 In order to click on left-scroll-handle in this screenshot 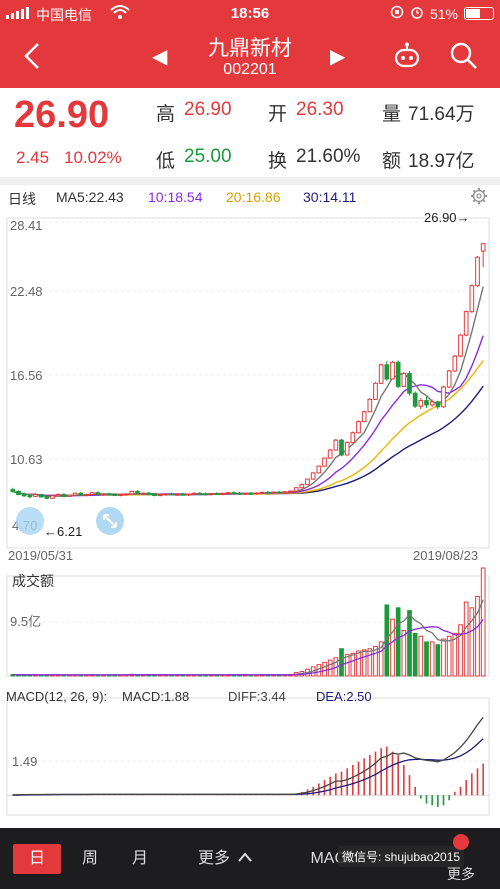, I will do `click(30, 521)`.